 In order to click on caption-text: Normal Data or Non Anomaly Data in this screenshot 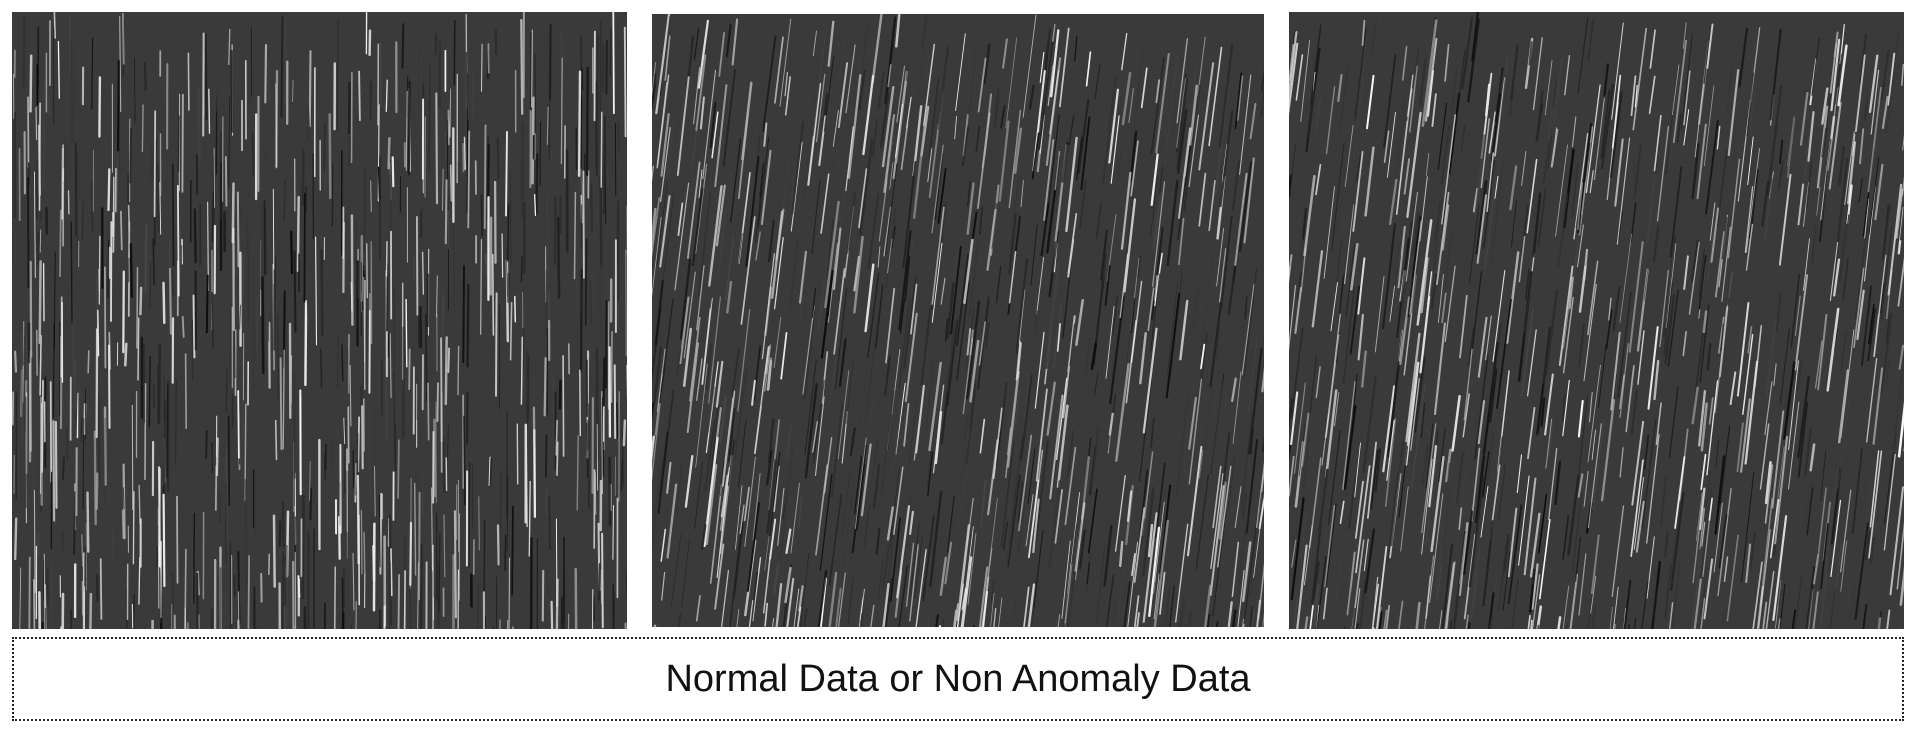, I will do `click(958, 679)`.